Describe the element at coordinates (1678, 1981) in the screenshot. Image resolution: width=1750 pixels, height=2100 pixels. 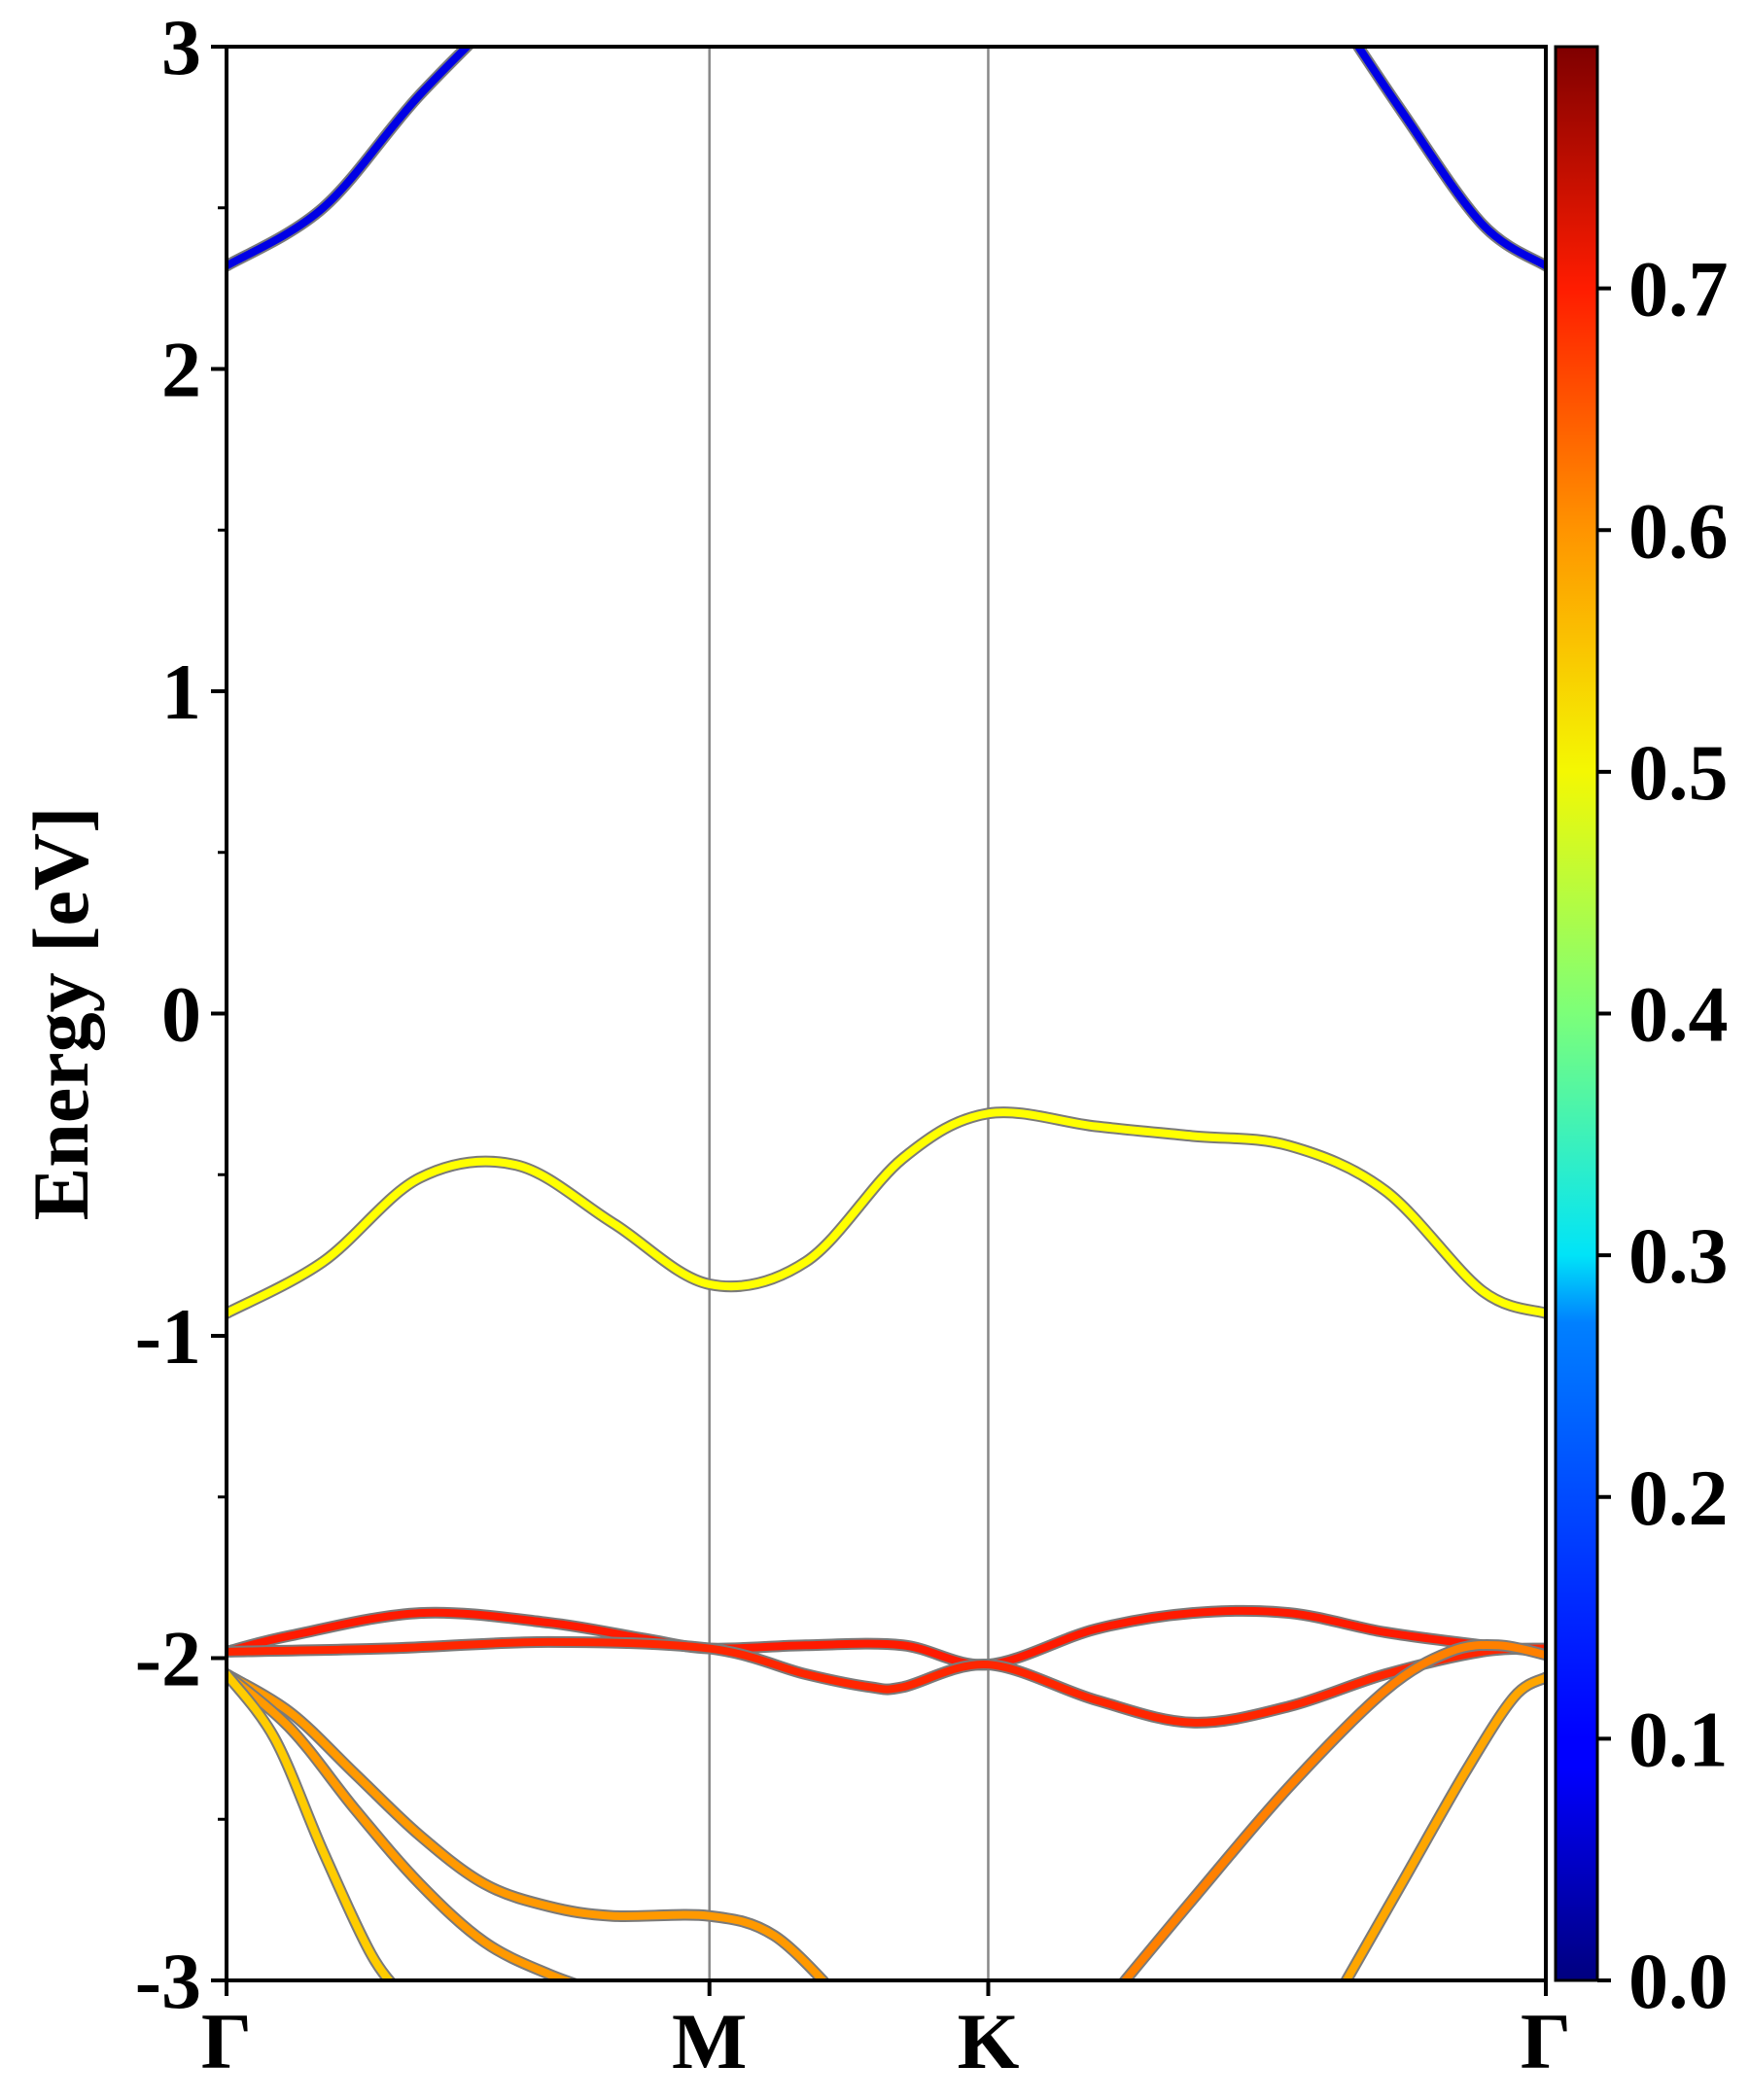
I see `colorbar-tick-label: 0.0` at that location.